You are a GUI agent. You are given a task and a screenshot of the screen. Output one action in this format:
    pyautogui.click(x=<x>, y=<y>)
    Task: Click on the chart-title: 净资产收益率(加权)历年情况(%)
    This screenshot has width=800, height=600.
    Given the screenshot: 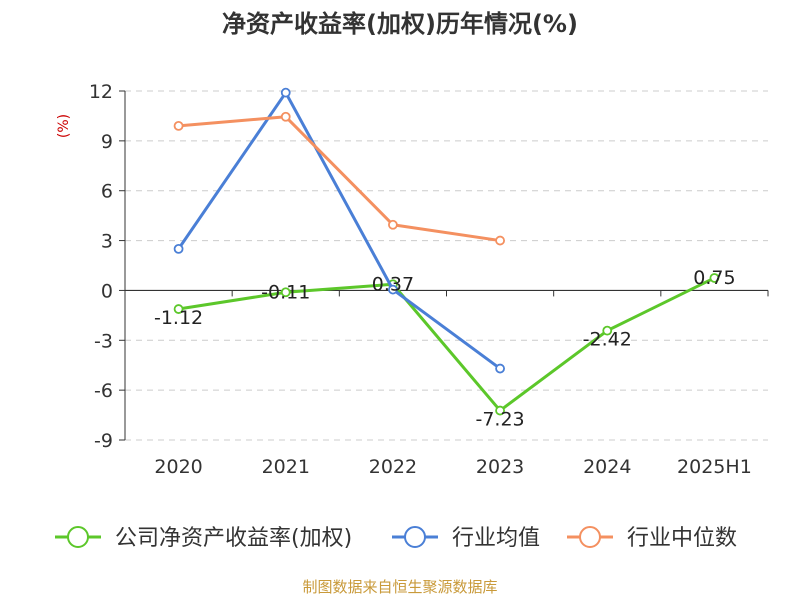 What is the action you would take?
    pyautogui.click(x=400, y=24)
    